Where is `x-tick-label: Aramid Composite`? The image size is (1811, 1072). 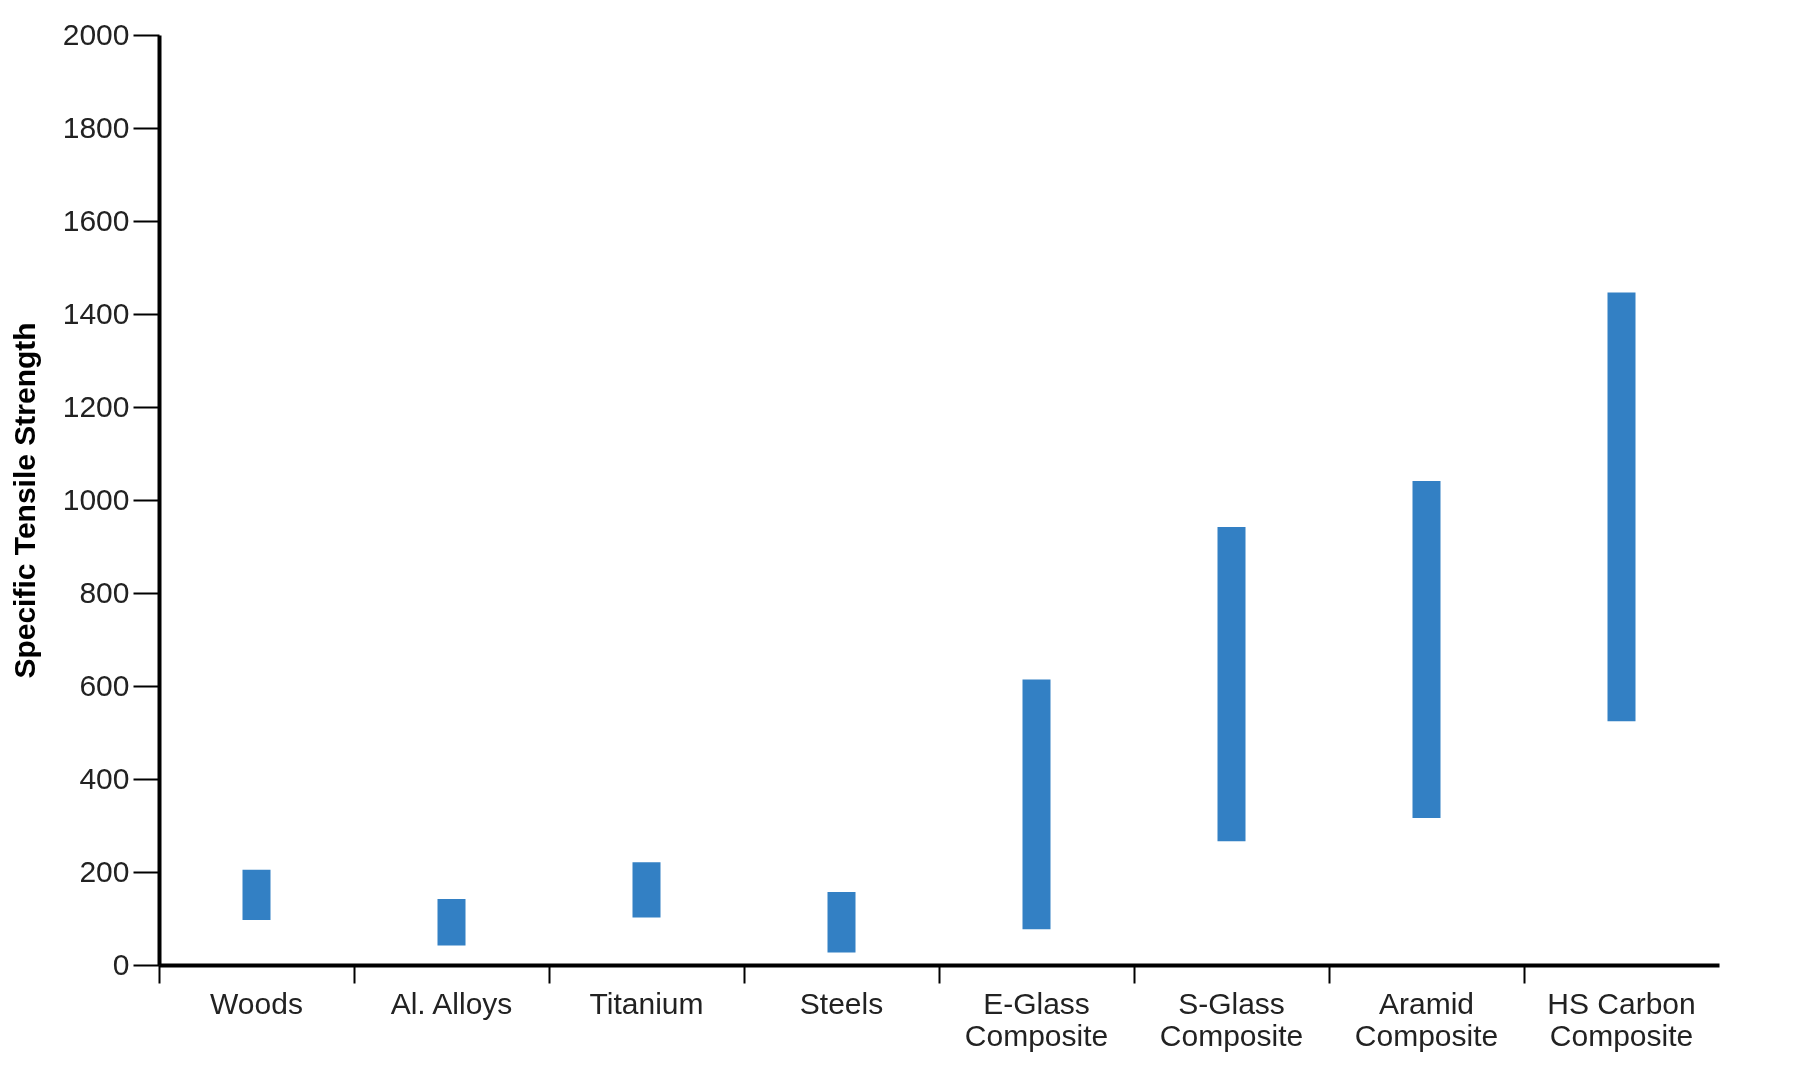
x-tick-label: Aramid Composite is located at coordinates (1426, 1019).